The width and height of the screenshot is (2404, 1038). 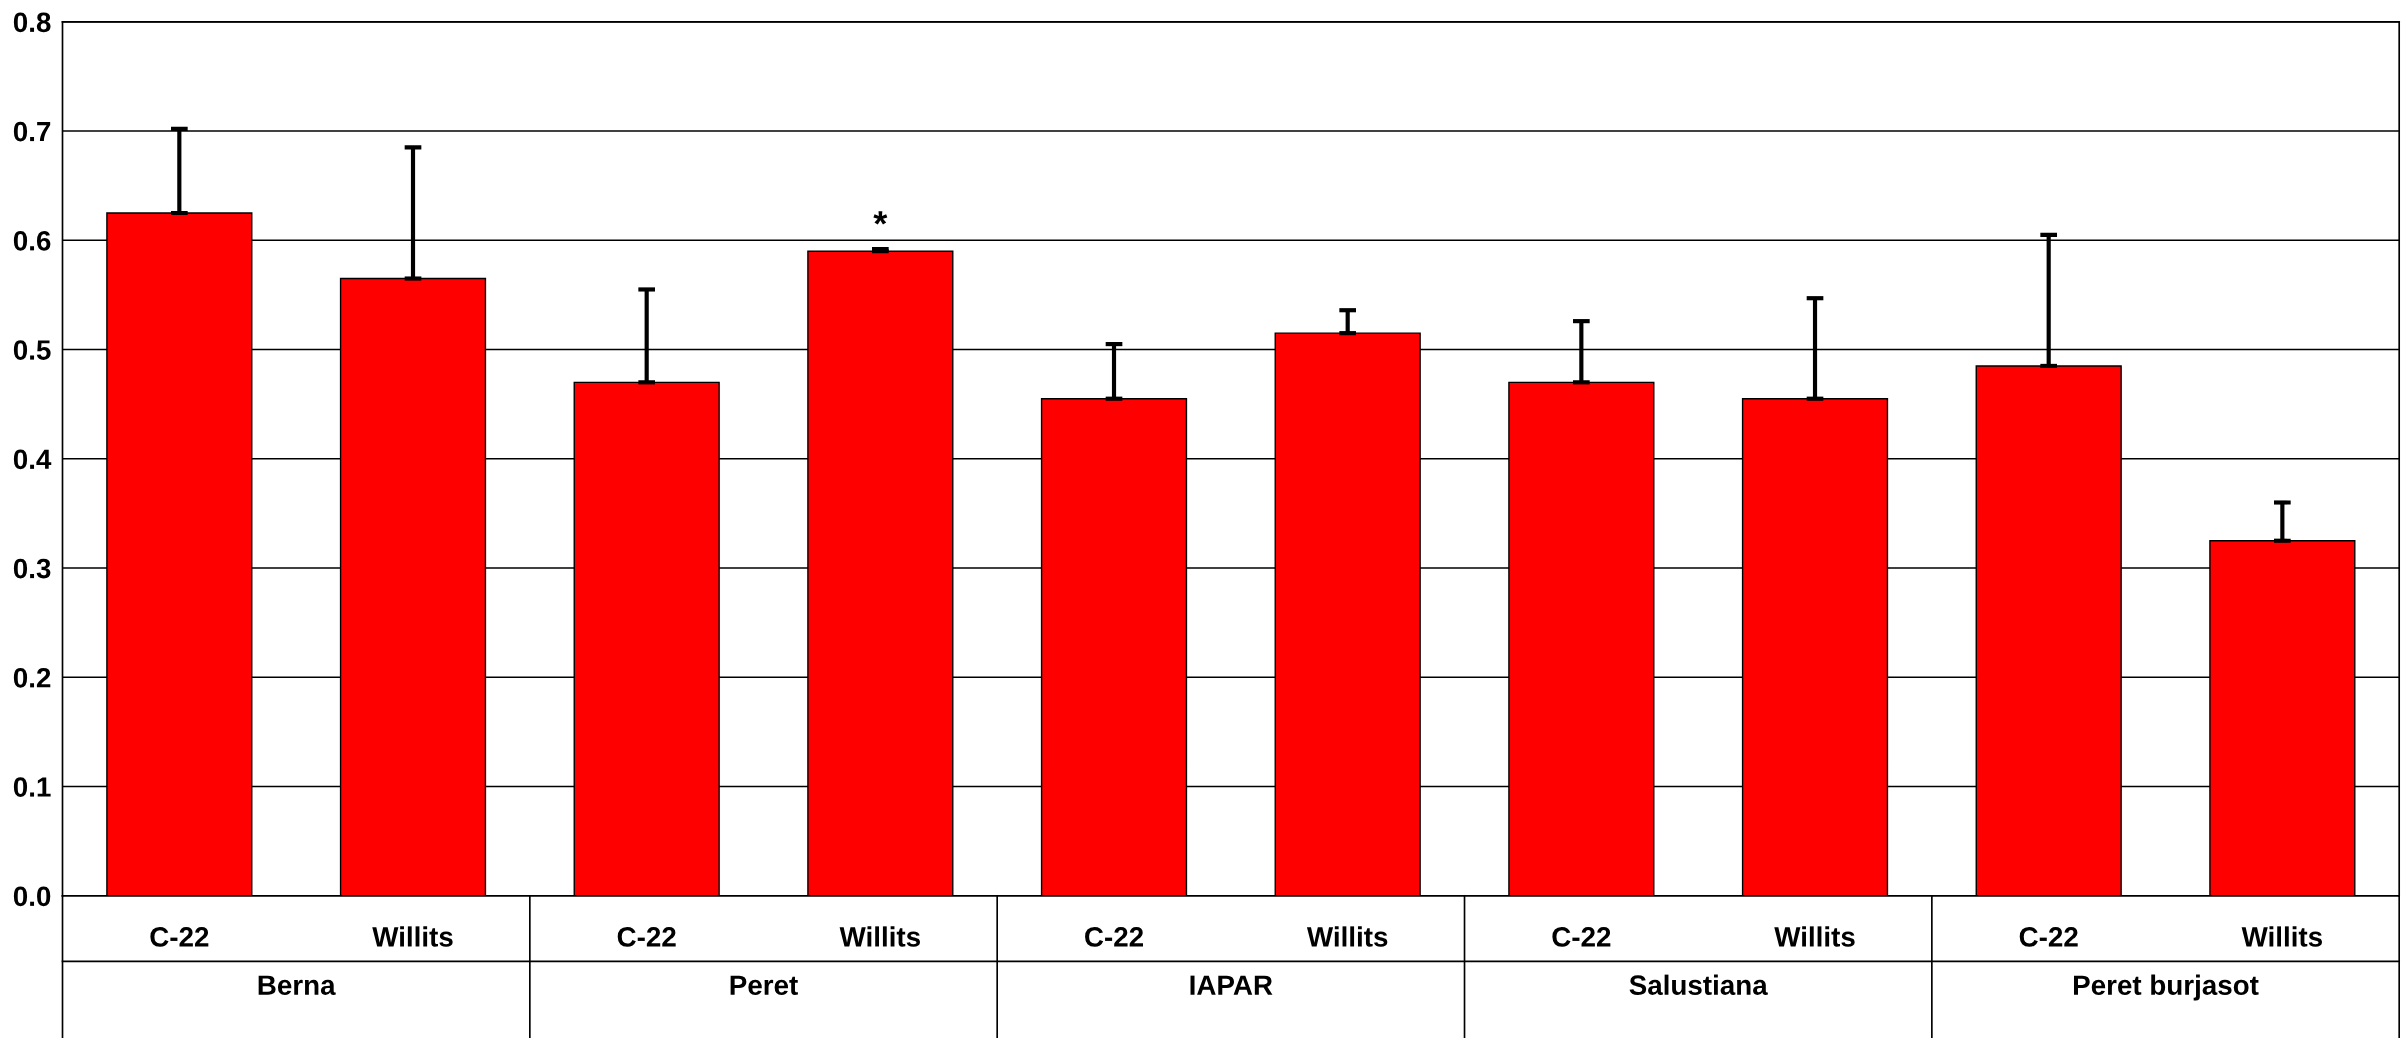 What do you see at coordinates (2166, 987) in the screenshot?
I see `text: Peret burjasot` at bounding box center [2166, 987].